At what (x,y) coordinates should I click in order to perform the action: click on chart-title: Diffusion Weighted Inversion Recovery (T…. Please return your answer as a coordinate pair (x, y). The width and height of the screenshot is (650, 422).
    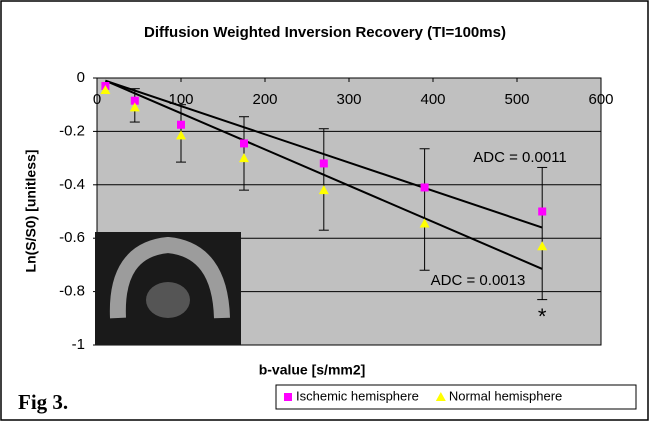
    Looking at the image, I should click on (325, 32).